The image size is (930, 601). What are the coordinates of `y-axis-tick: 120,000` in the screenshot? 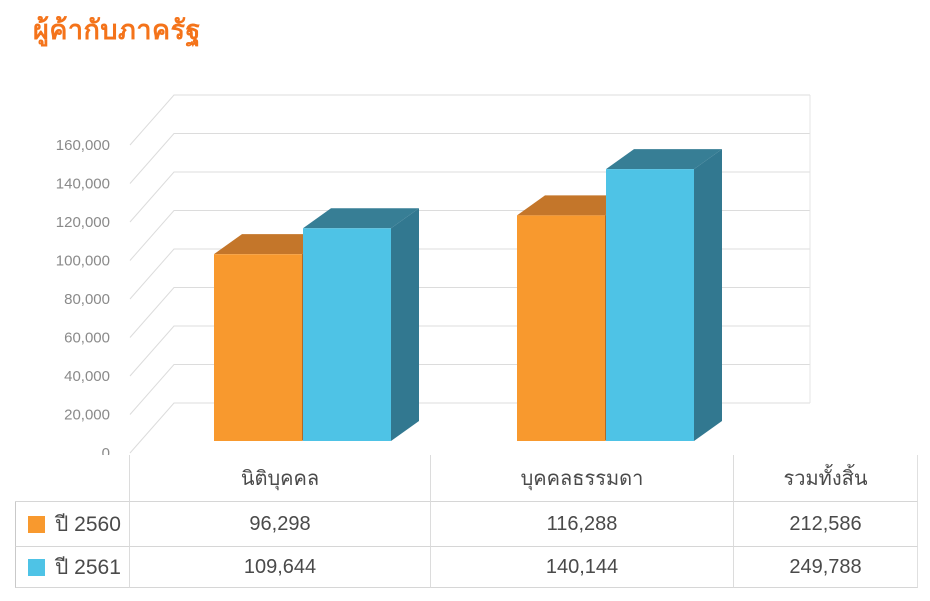 It's located at (83, 222).